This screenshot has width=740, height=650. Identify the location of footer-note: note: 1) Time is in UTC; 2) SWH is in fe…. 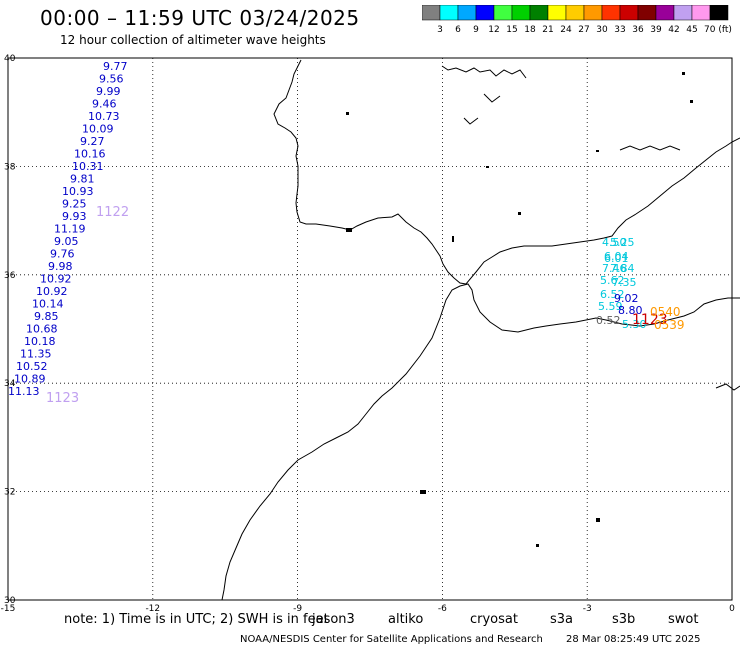
(196, 619).